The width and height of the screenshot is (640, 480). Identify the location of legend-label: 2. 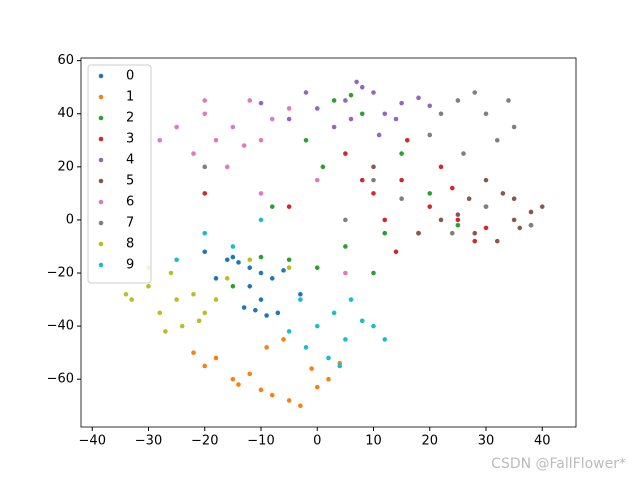
(130, 118).